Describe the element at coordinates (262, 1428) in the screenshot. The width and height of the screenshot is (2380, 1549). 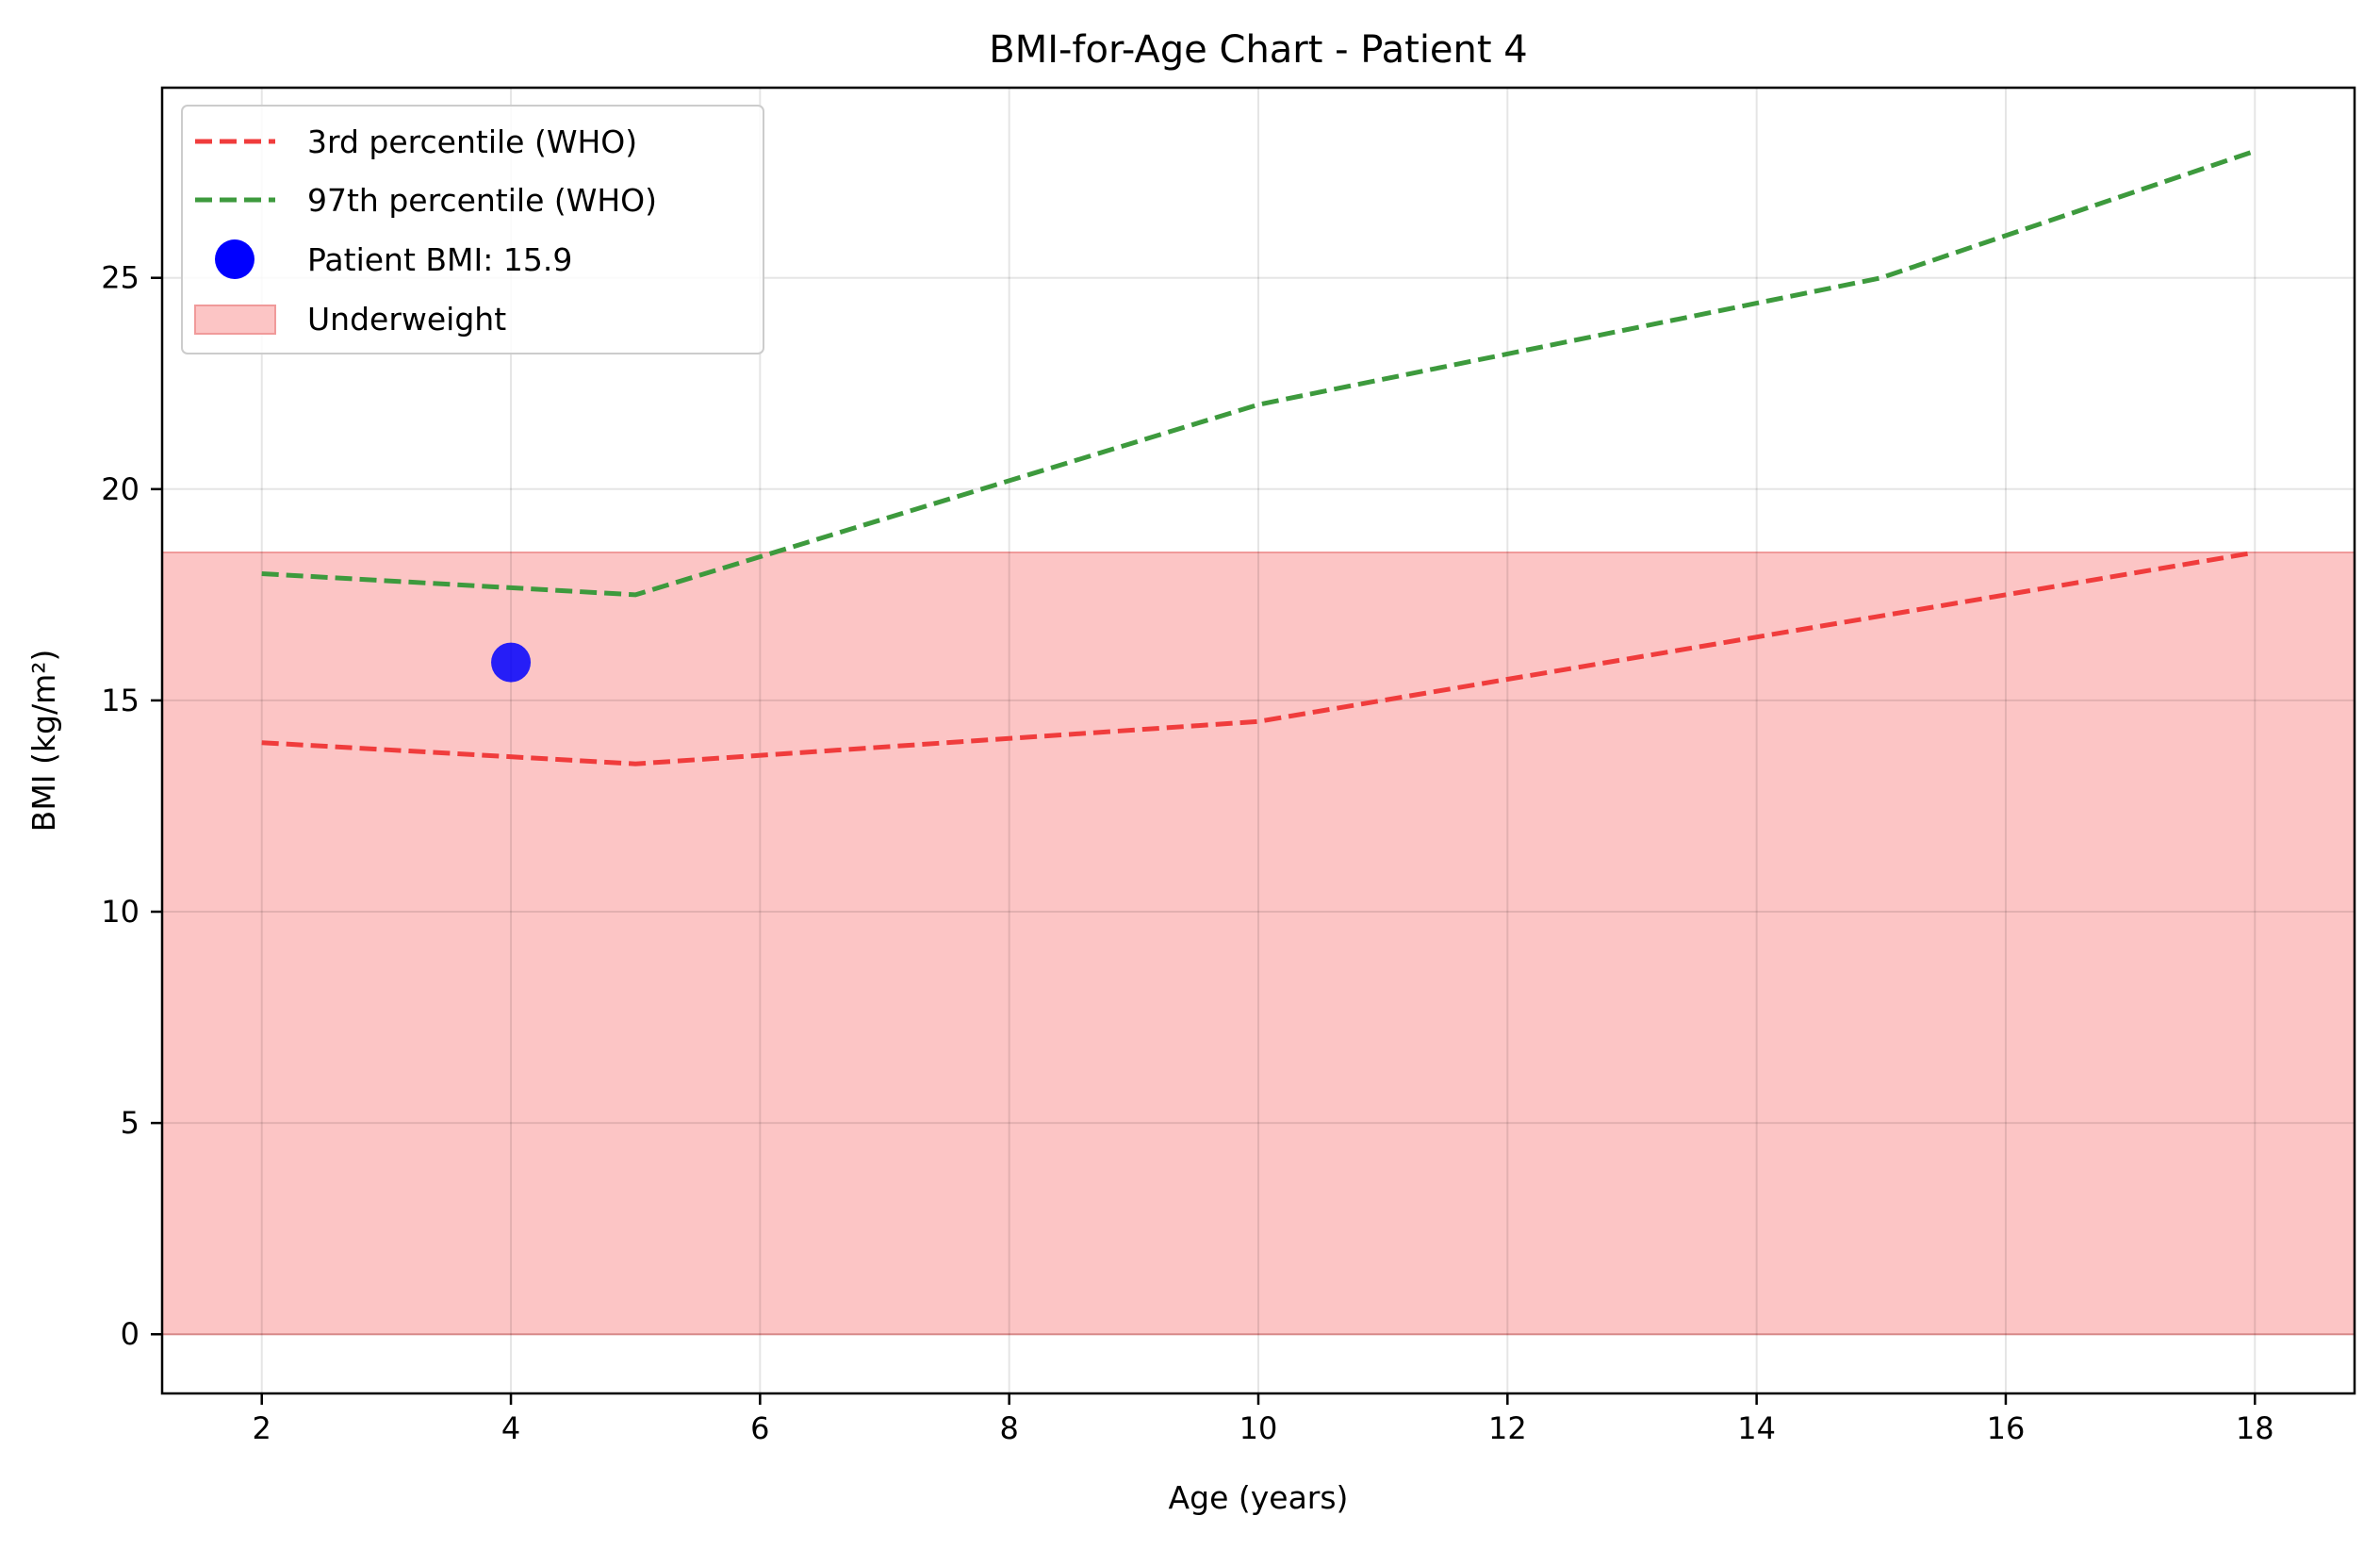
I see `x-tick-label: 2` at that location.